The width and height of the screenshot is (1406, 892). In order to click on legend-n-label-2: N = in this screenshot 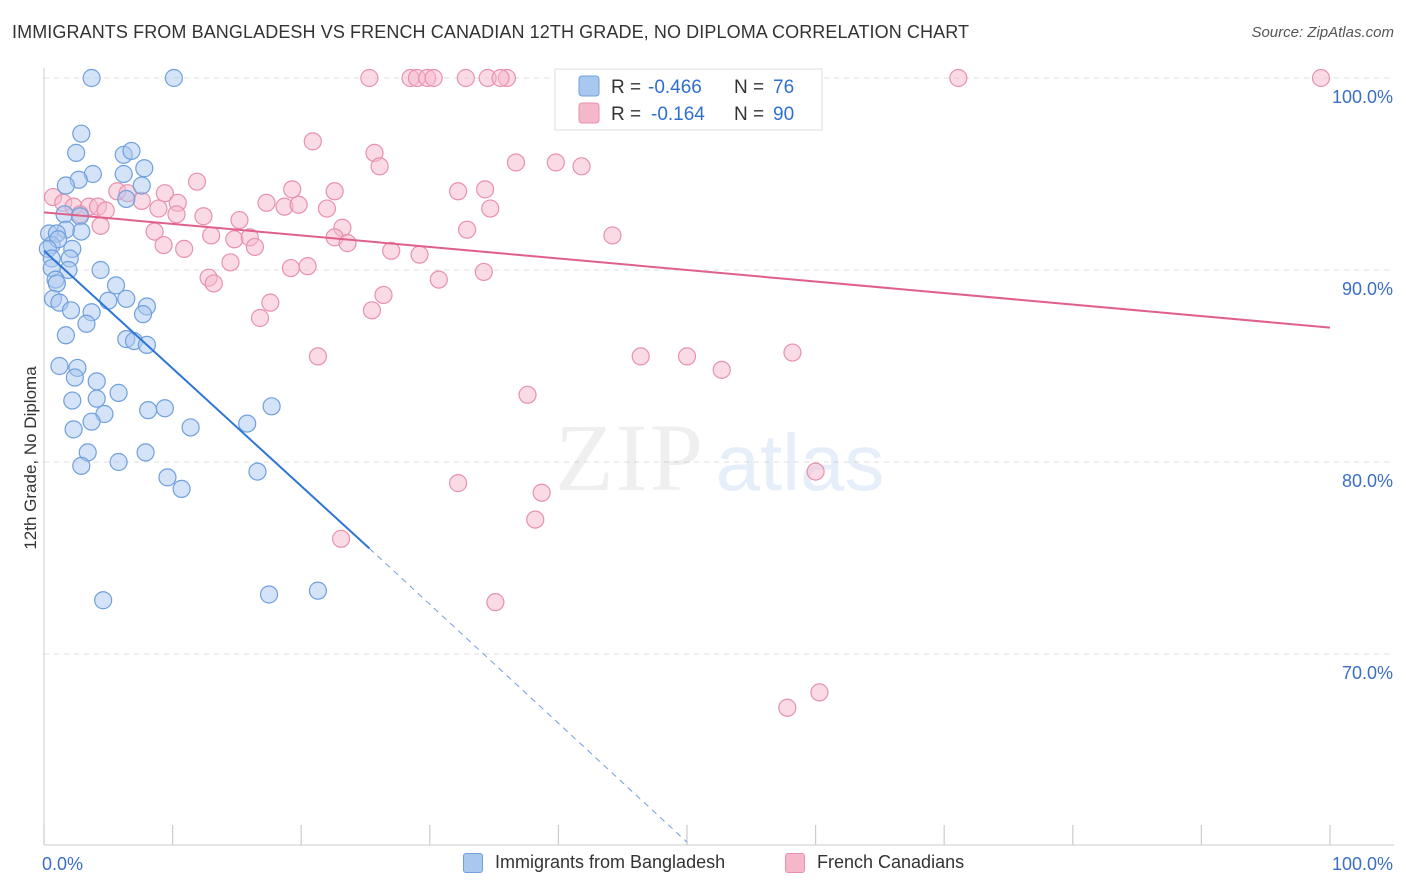, I will do `click(749, 114)`.